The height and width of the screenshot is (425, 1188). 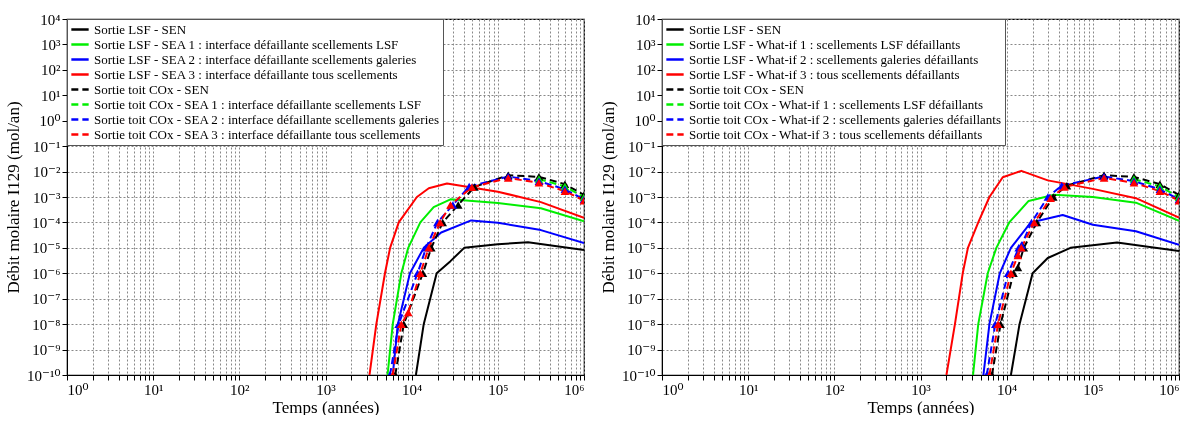 What do you see at coordinates (834, 59) in the screenshot?
I see `legend-label: Sortie LSF - What-if 2 : scellements galeries défaillants` at bounding box center [834, 59].